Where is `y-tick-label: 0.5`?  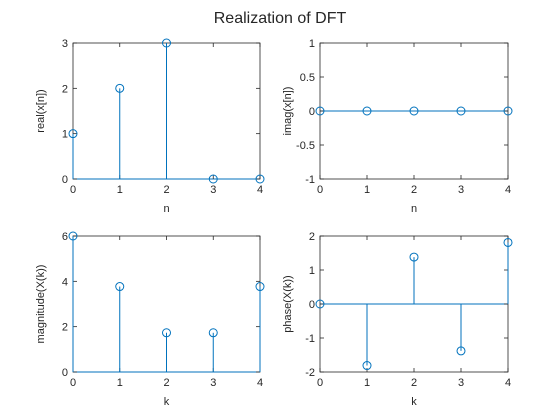 y-tick-label: 0.5 is located at coordinates (307, 78).